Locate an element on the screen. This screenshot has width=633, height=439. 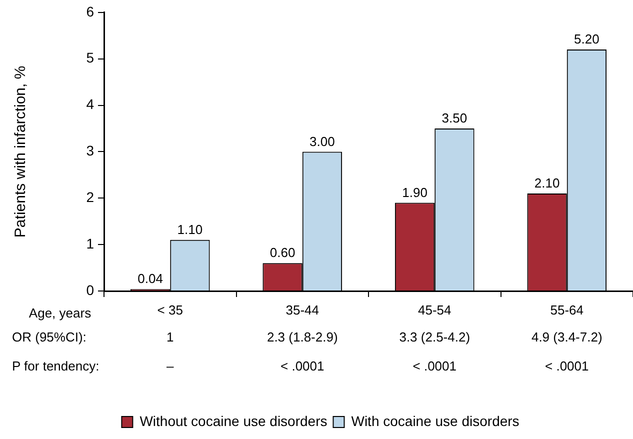
y-tick-label: 4 is located at coordinates (90, 104).